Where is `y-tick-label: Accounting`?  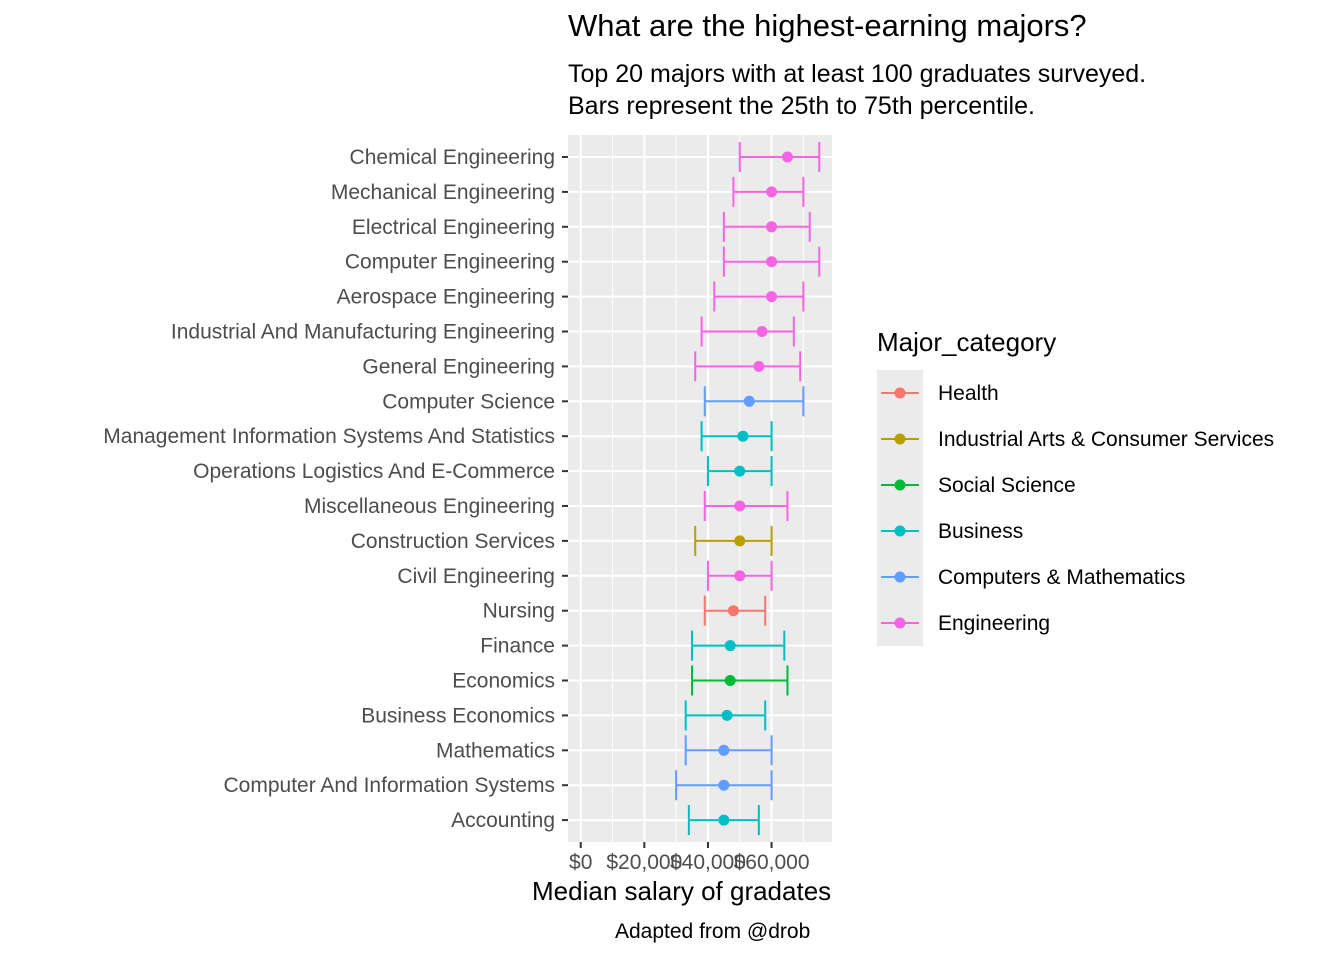 y-tick-label: Accounting is located at coordinates (503, 820).